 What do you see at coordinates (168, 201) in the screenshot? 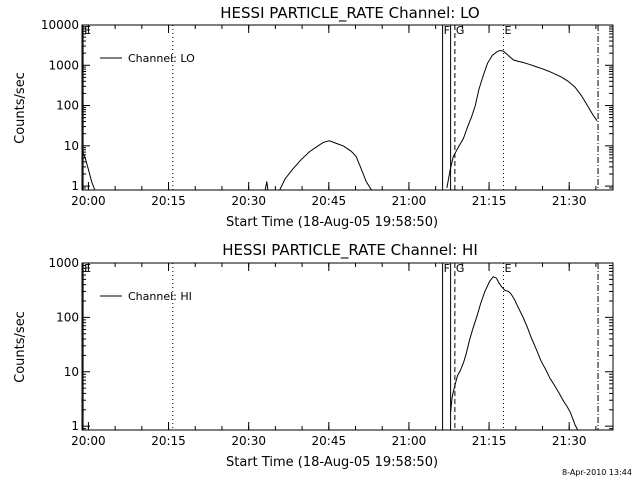
I see `lo-x-tick-label: 20:15` at bounding box center [168, 201].